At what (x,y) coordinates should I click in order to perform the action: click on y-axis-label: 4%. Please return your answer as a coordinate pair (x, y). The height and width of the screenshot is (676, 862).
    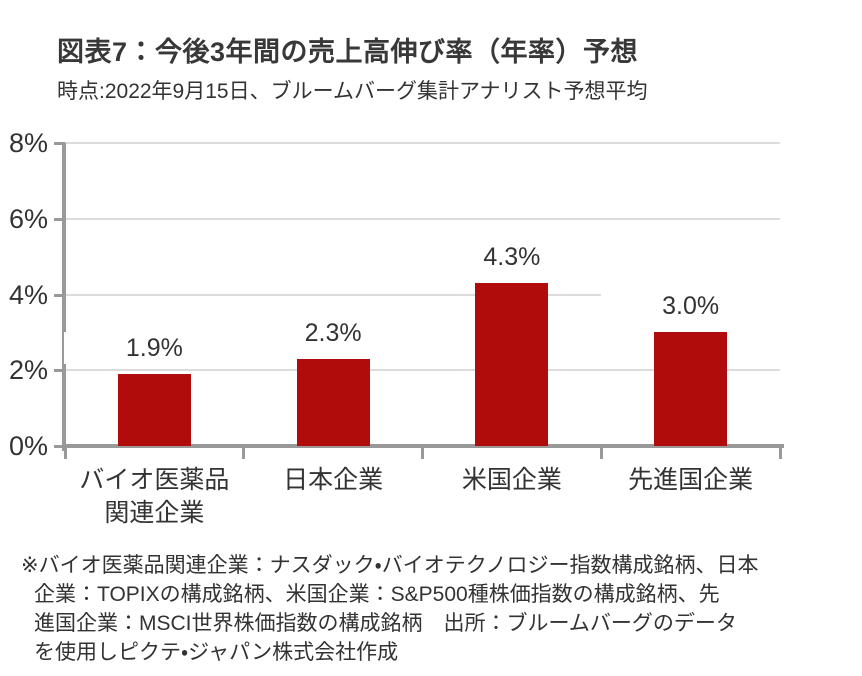
    Looking at the image, I should click on (28, 294).